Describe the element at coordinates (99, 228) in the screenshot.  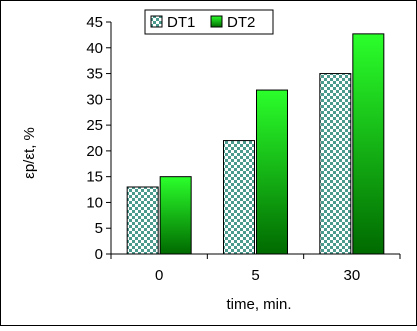
I see `y-tick-label: 5` at that location.